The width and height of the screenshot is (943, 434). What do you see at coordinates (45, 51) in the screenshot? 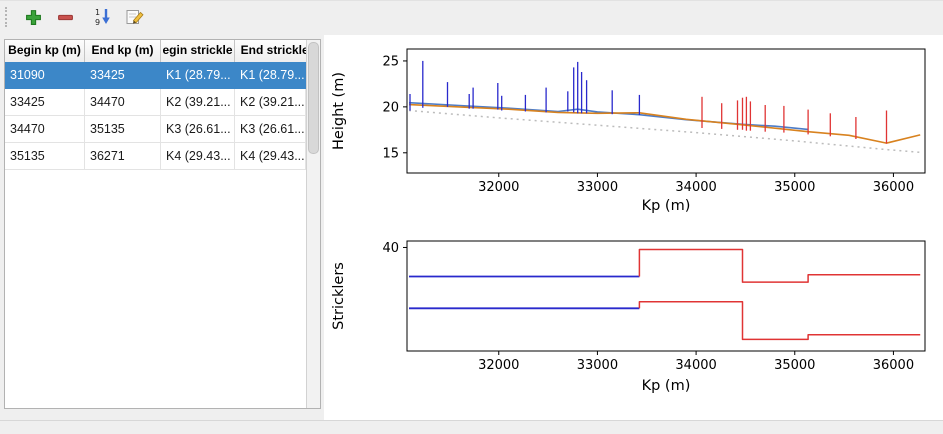
I see `column-header-begin-kp: Begin kp (m)` at bounding box center [45, 51].